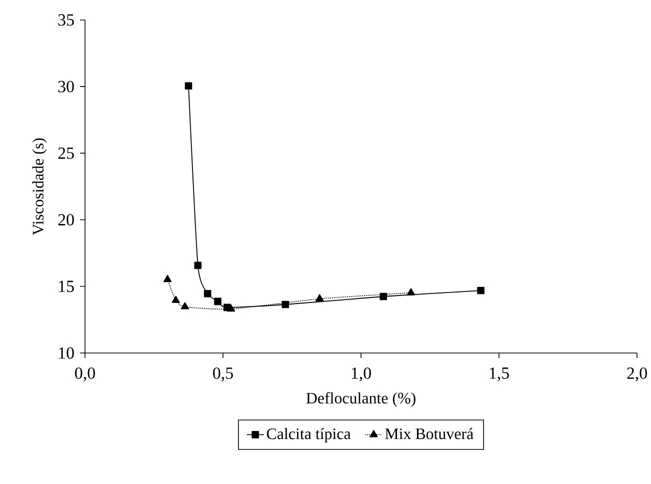 The width and height of the screenshot is (651, 484). Describe the element at coordinates (66, 286) in the screenshot. I see `y-tick-label: 15` at that location.